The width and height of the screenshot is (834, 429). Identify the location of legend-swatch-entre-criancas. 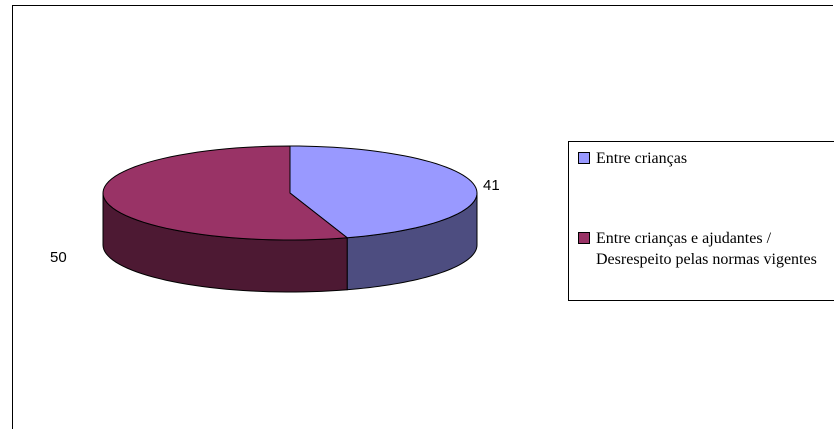
(584, 158).